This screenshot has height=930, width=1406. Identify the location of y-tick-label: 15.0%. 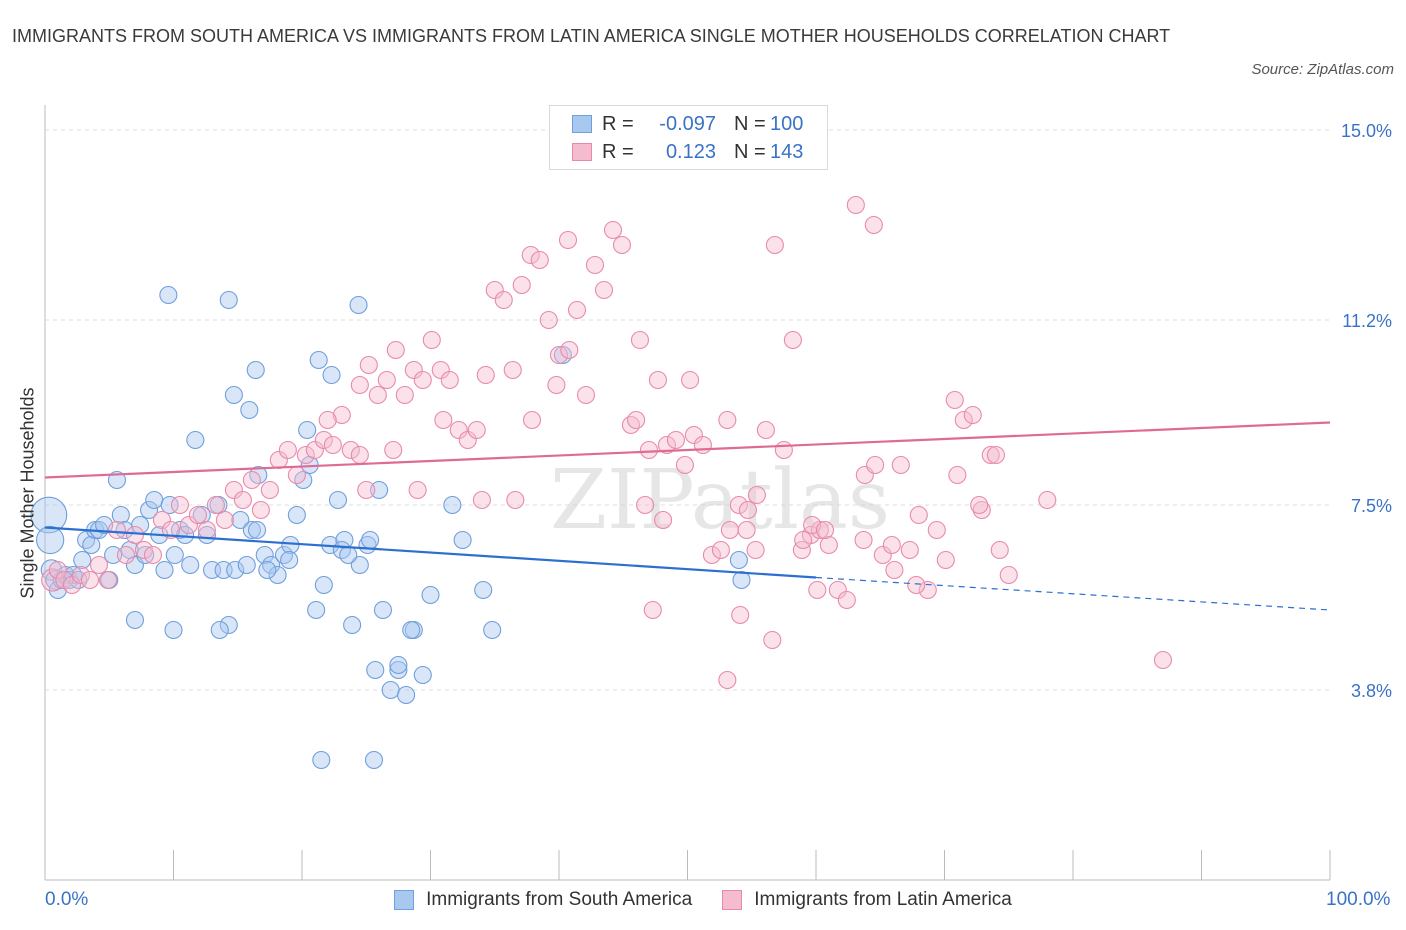
(1366, 131).